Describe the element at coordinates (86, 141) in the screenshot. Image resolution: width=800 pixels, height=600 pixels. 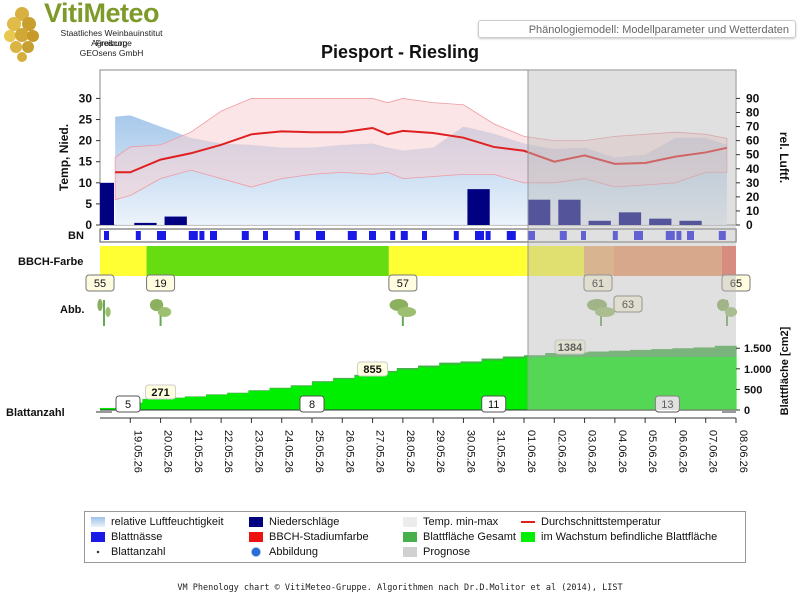
I see `left-axis-tick-label: 20` at that location.